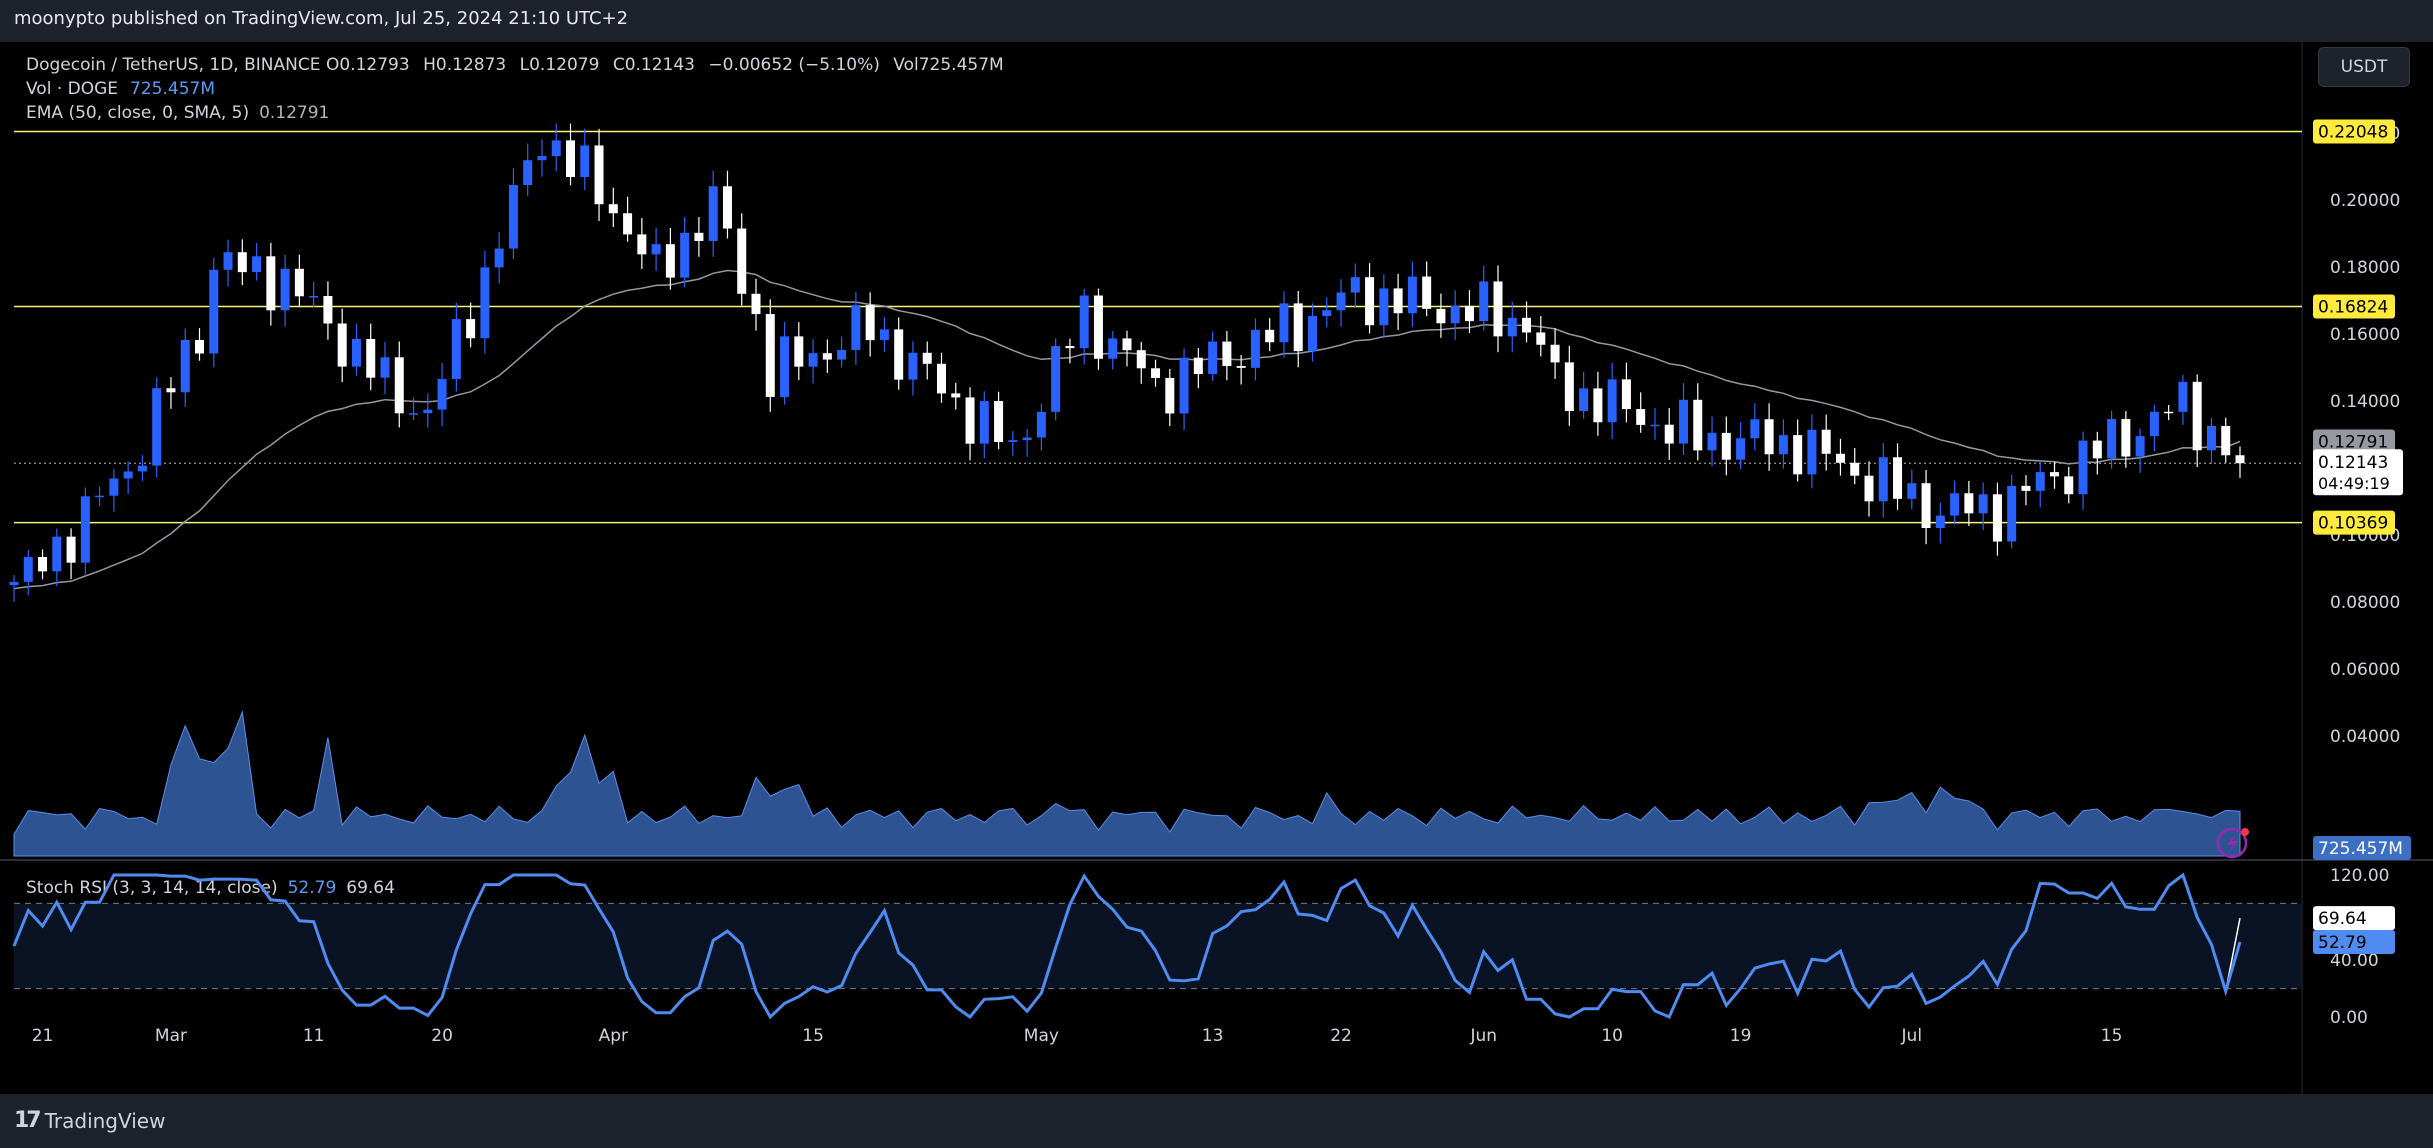 Image resolution: width=2433 pixels, height=1148 pixels. Describe the element at coordinates (2364, 67) in the screenshot. I see `currency-button: USDT` at that location.